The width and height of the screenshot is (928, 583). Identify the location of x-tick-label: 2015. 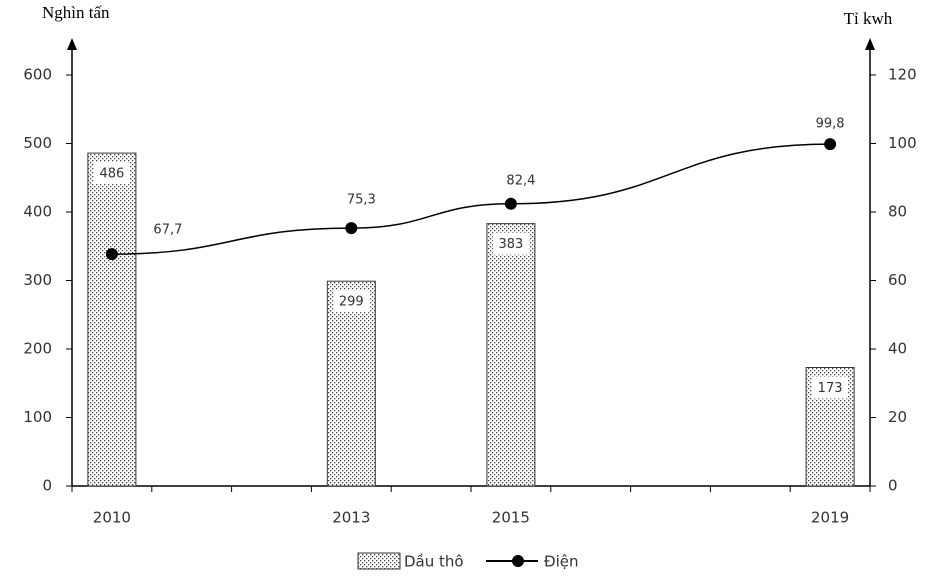
(511, 518).